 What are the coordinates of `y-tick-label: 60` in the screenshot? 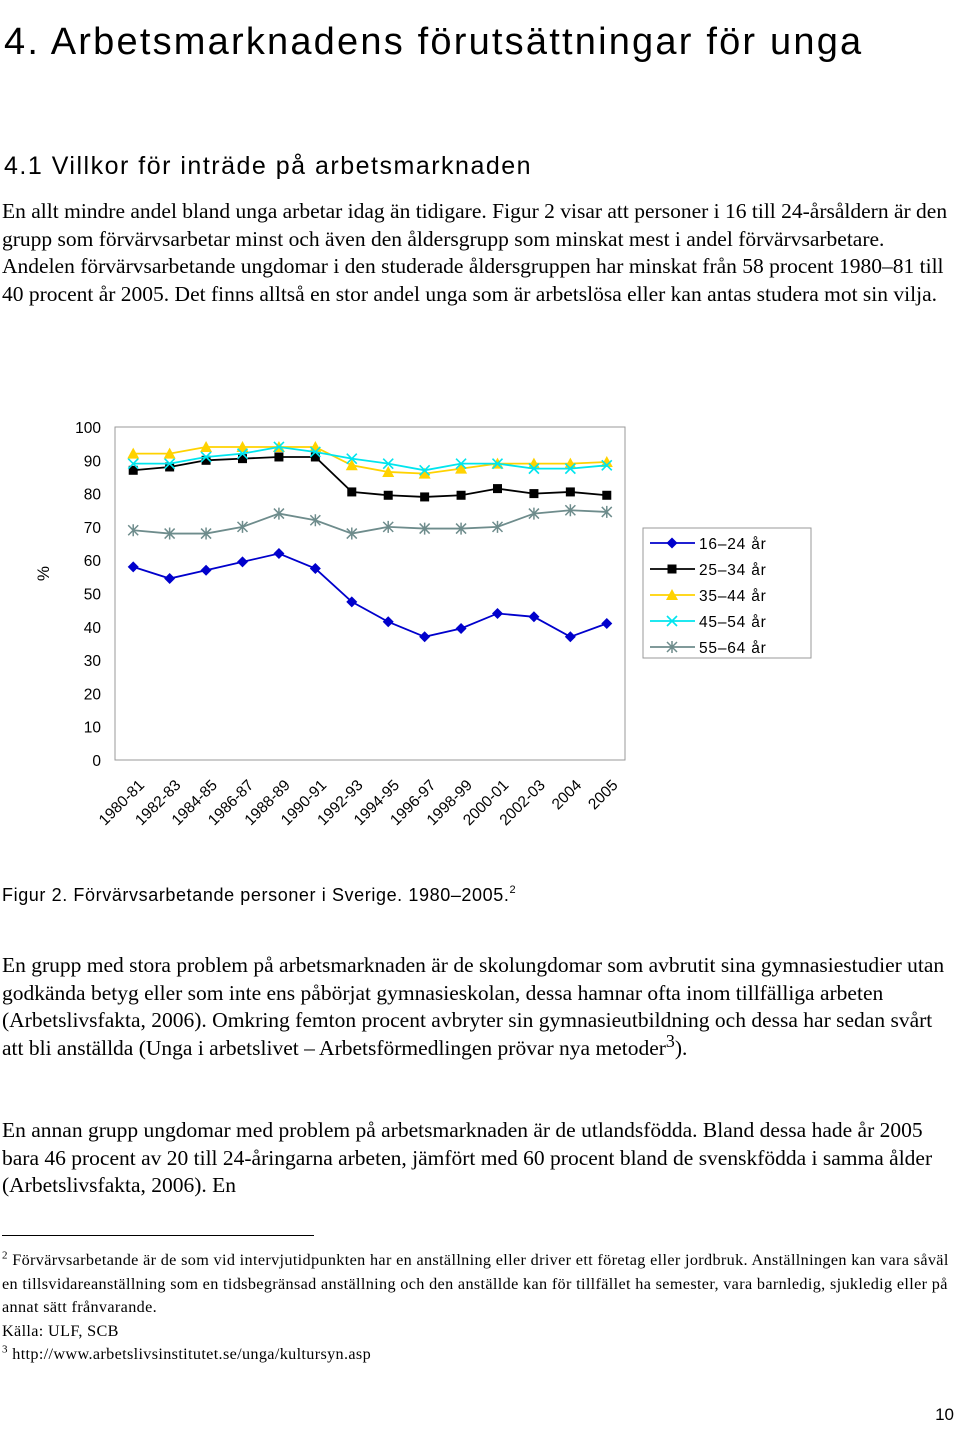 It's located at (93, 561).